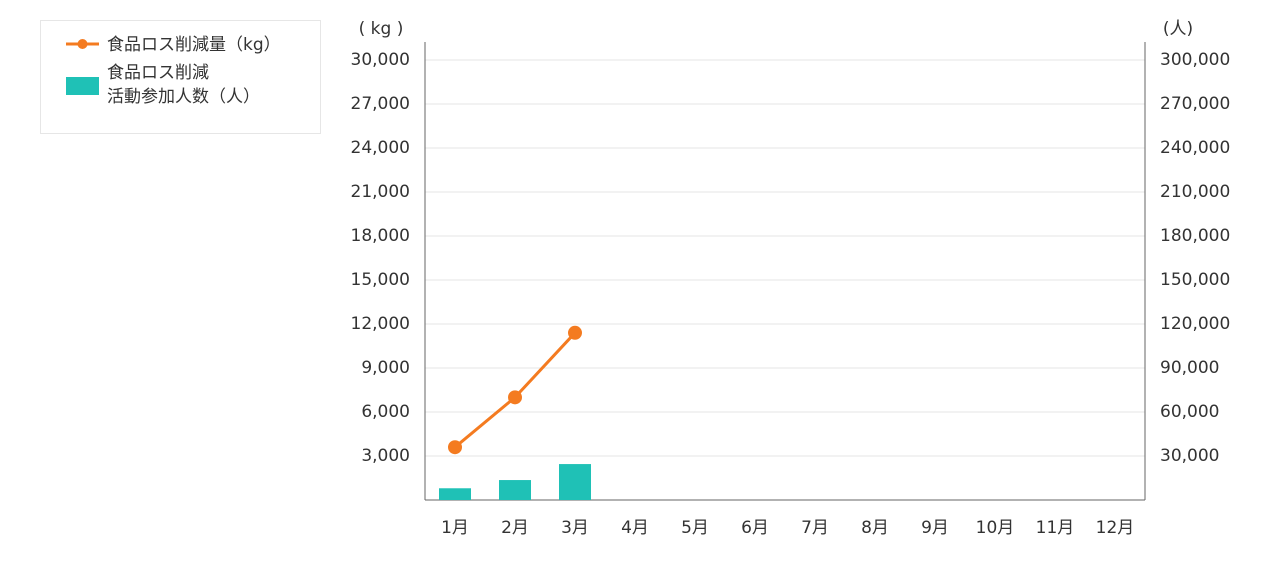 This screenshot has height=564, width=1288. I want to click on y-tick-label: 18,000, so click(380, 236).